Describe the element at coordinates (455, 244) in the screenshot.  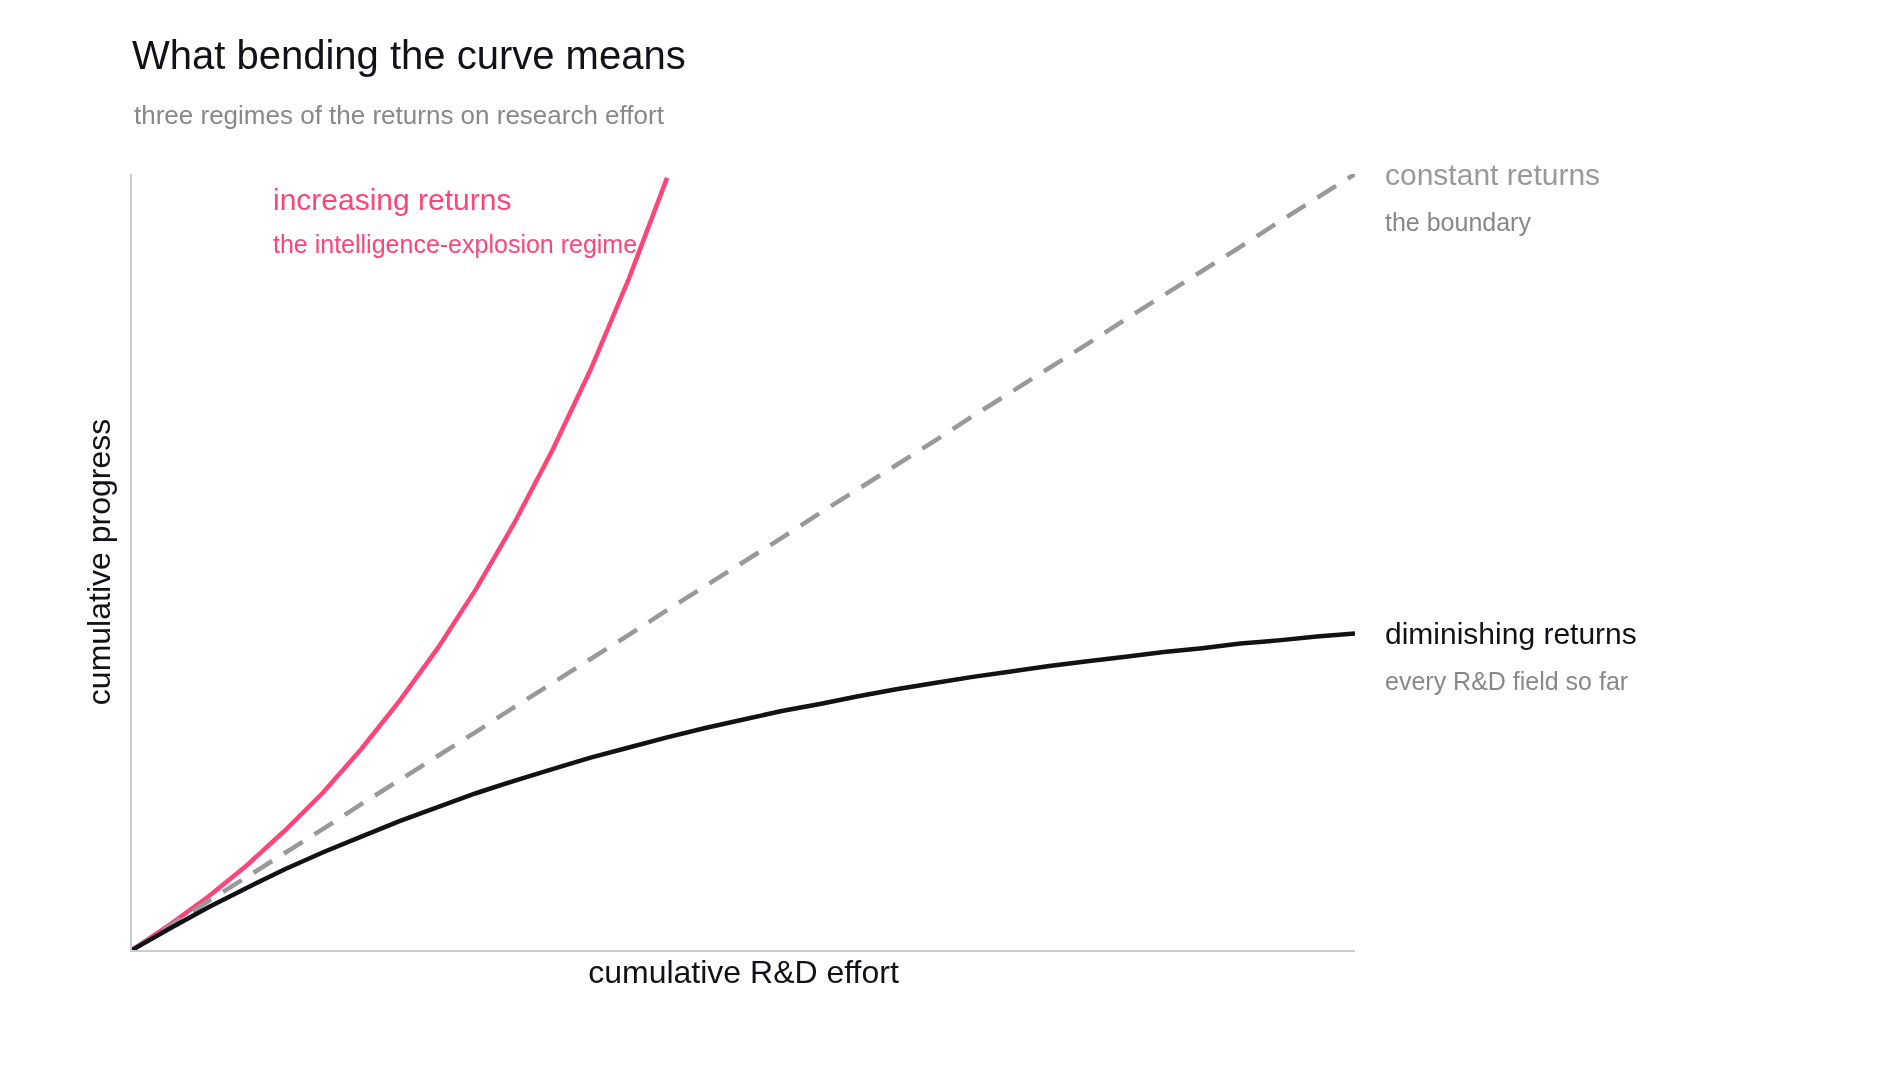
I see `annotation: the intelligence-explosion regime` at that location.